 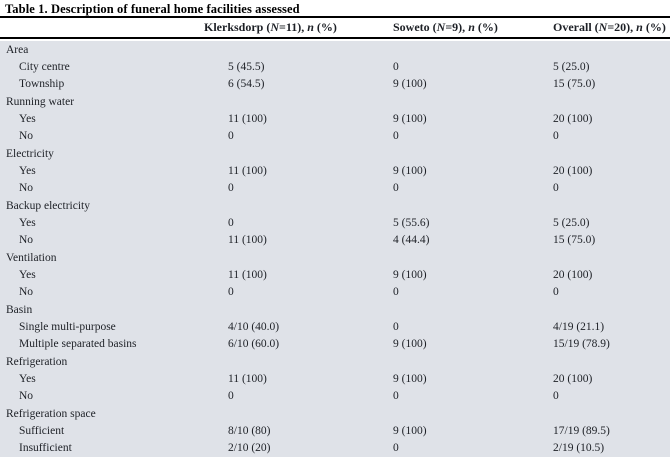 What do you see at coordinates (335, 205) in the screenshot?
I see `table-row: Backup electricity` at bounding box center [335, 205].